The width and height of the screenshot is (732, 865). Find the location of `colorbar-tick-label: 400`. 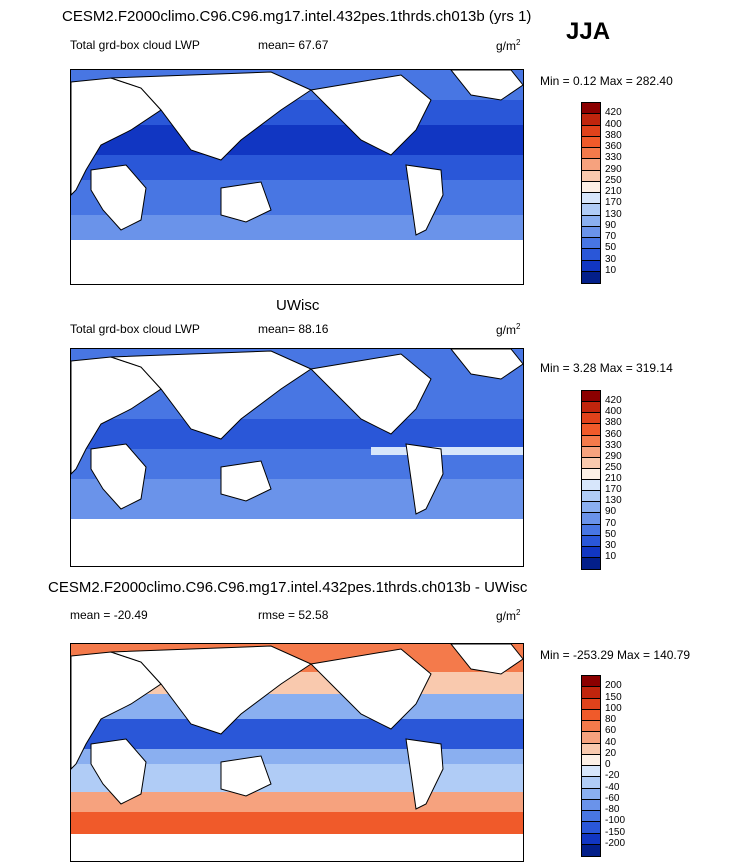

colorbar-tick-label: 400 is located at coordinates (613, 412).